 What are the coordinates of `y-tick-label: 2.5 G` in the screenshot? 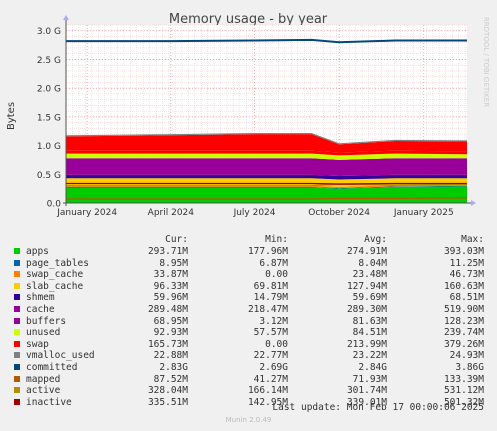 It's located at (49, 61).